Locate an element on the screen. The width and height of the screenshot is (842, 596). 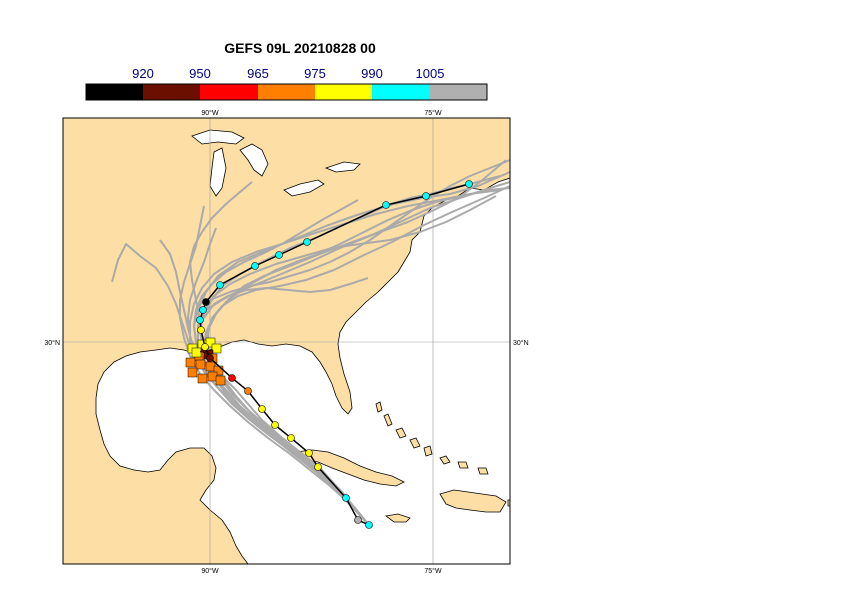
colorbar-label-1005: 1005 is located at coordinates (430, 73).